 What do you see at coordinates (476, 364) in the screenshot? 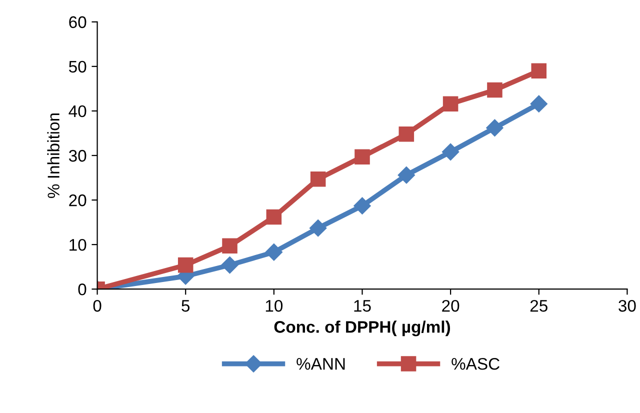
I see `legend-label: %ASC` at bounding box center [476, 364].